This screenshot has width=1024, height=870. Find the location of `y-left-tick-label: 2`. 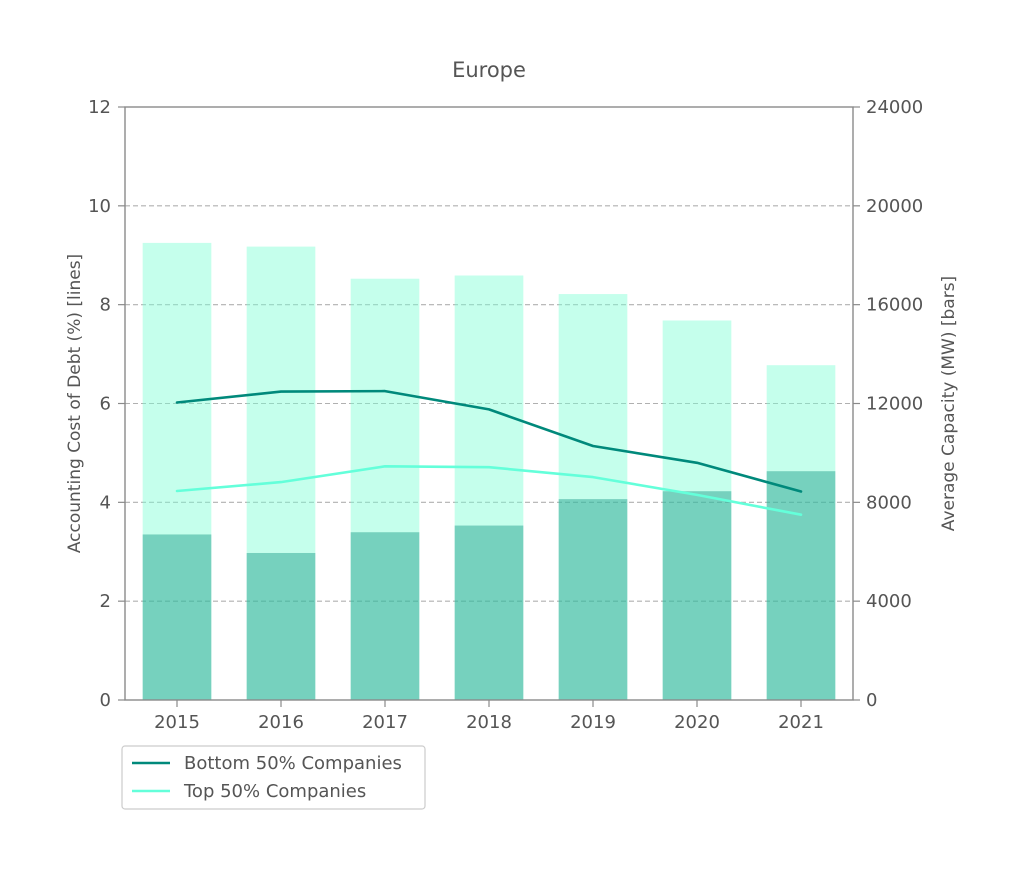

y-left-tick-label: 2 is located at coordinates (105, 601).